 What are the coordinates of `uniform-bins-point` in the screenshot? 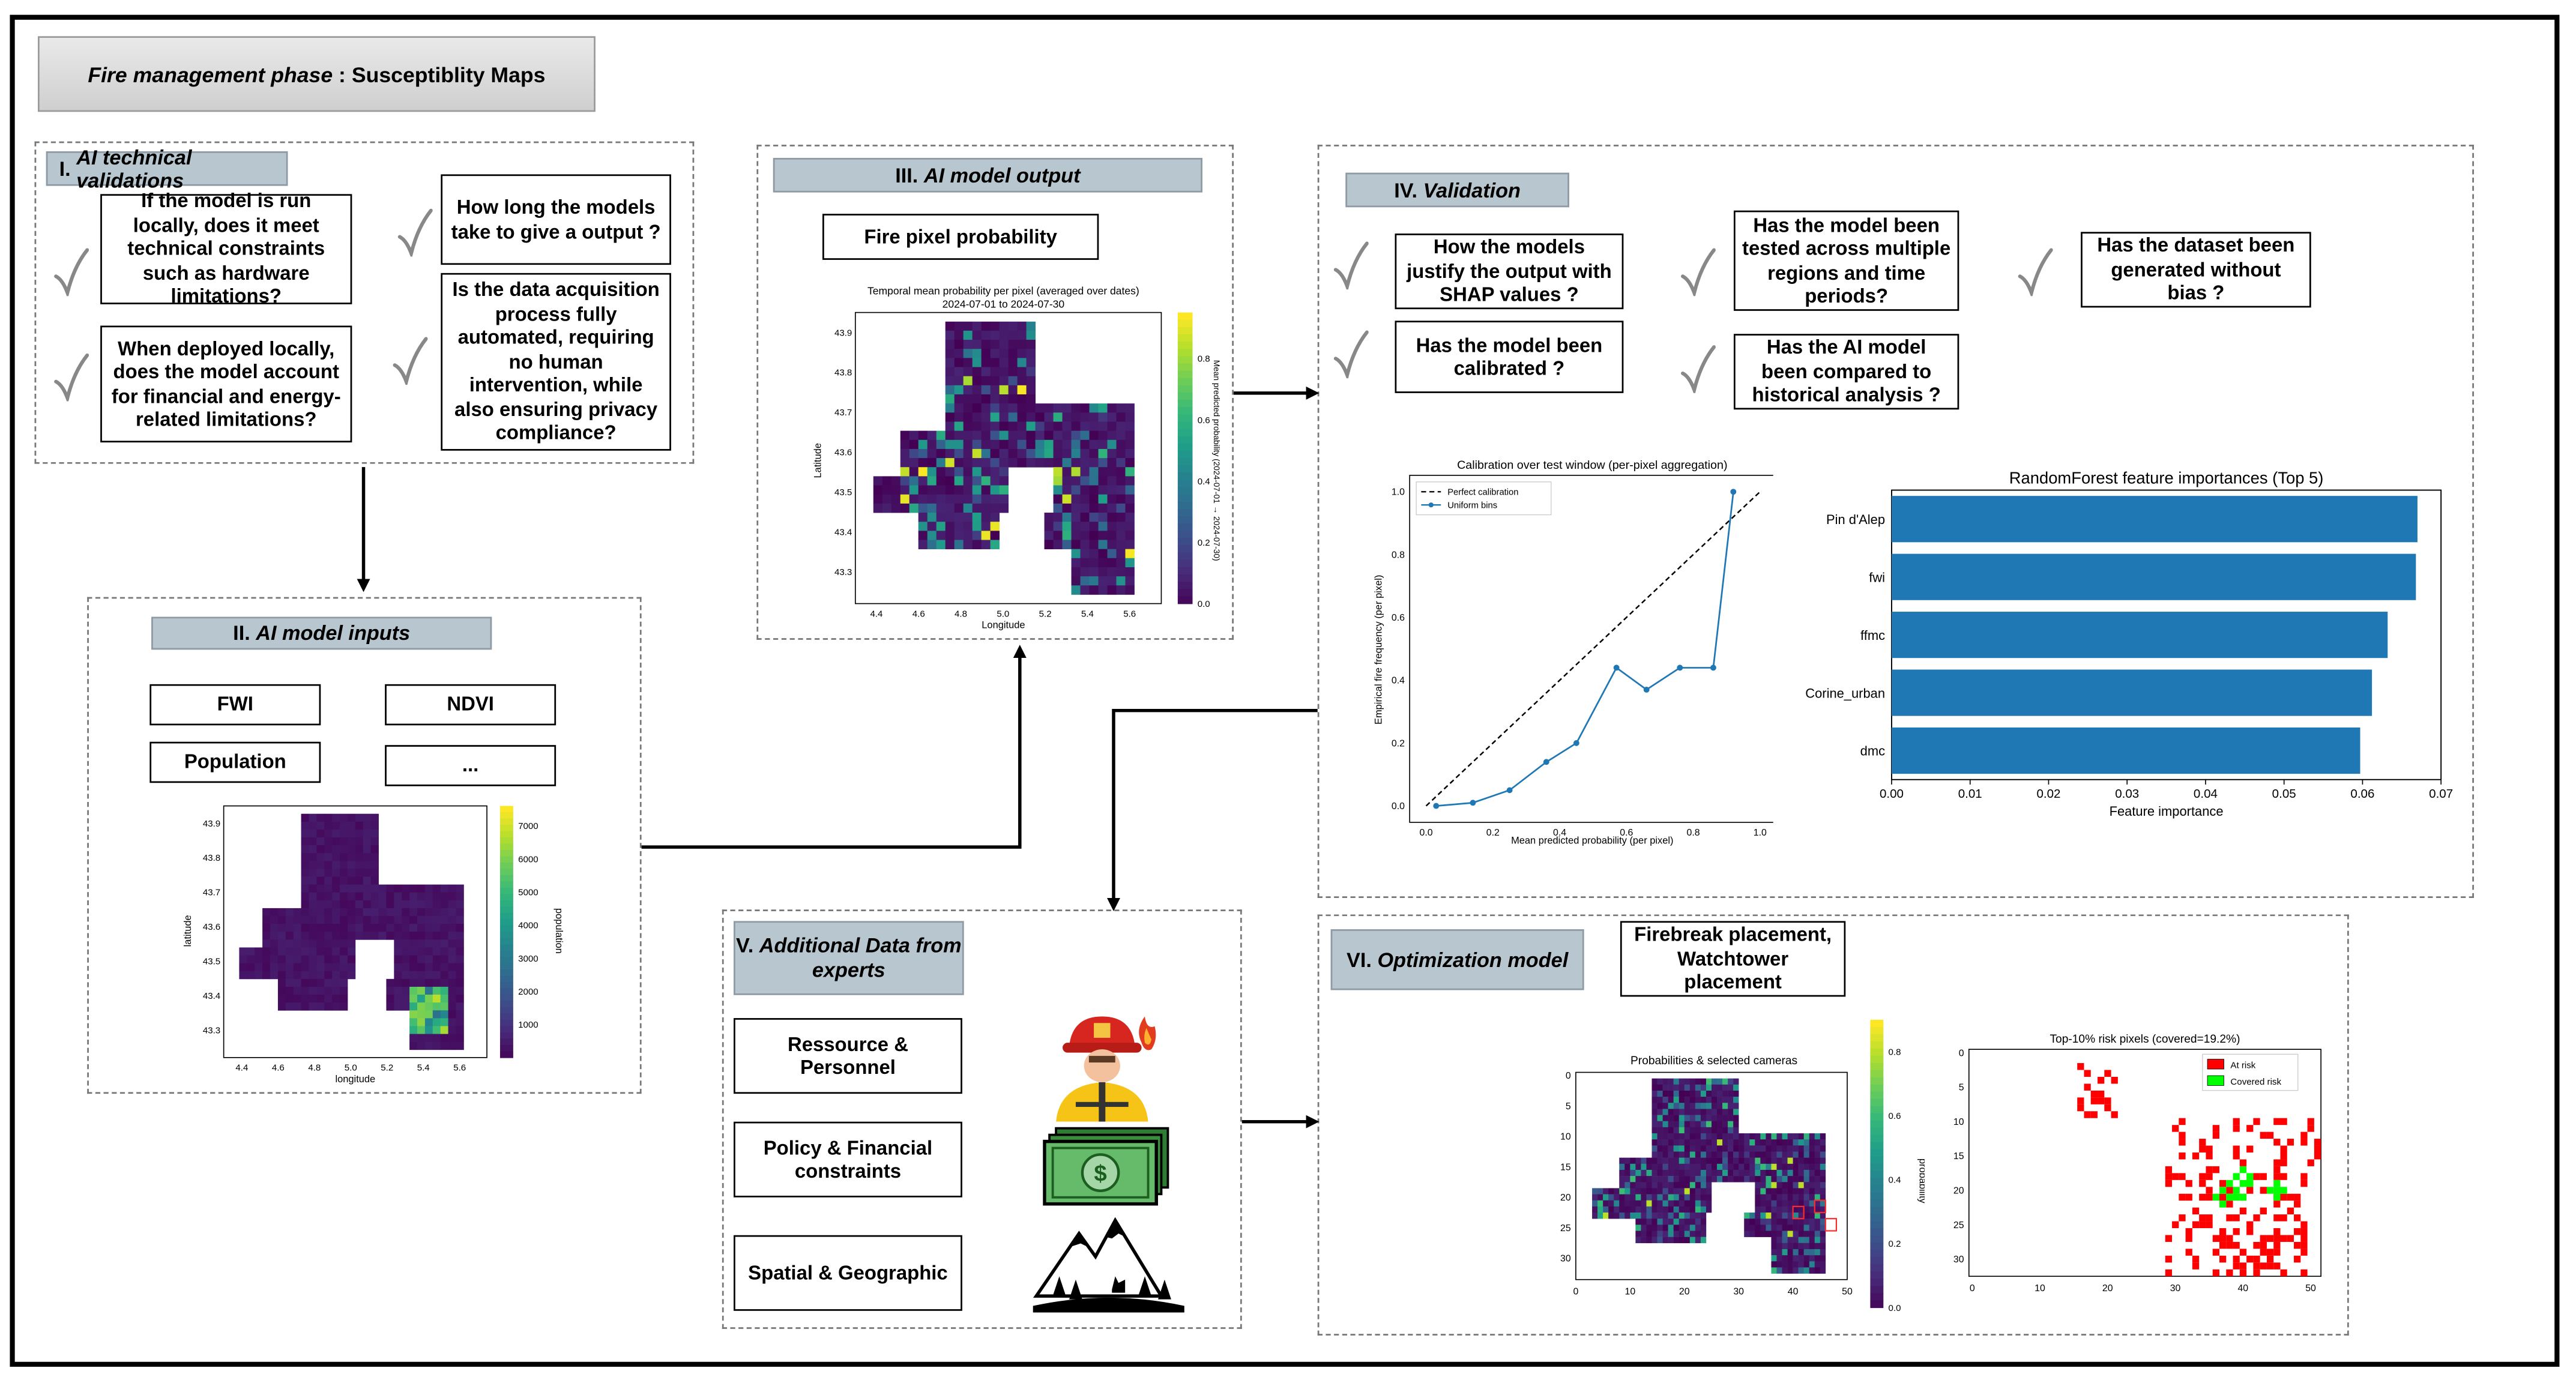 It's located at (1646, 690).